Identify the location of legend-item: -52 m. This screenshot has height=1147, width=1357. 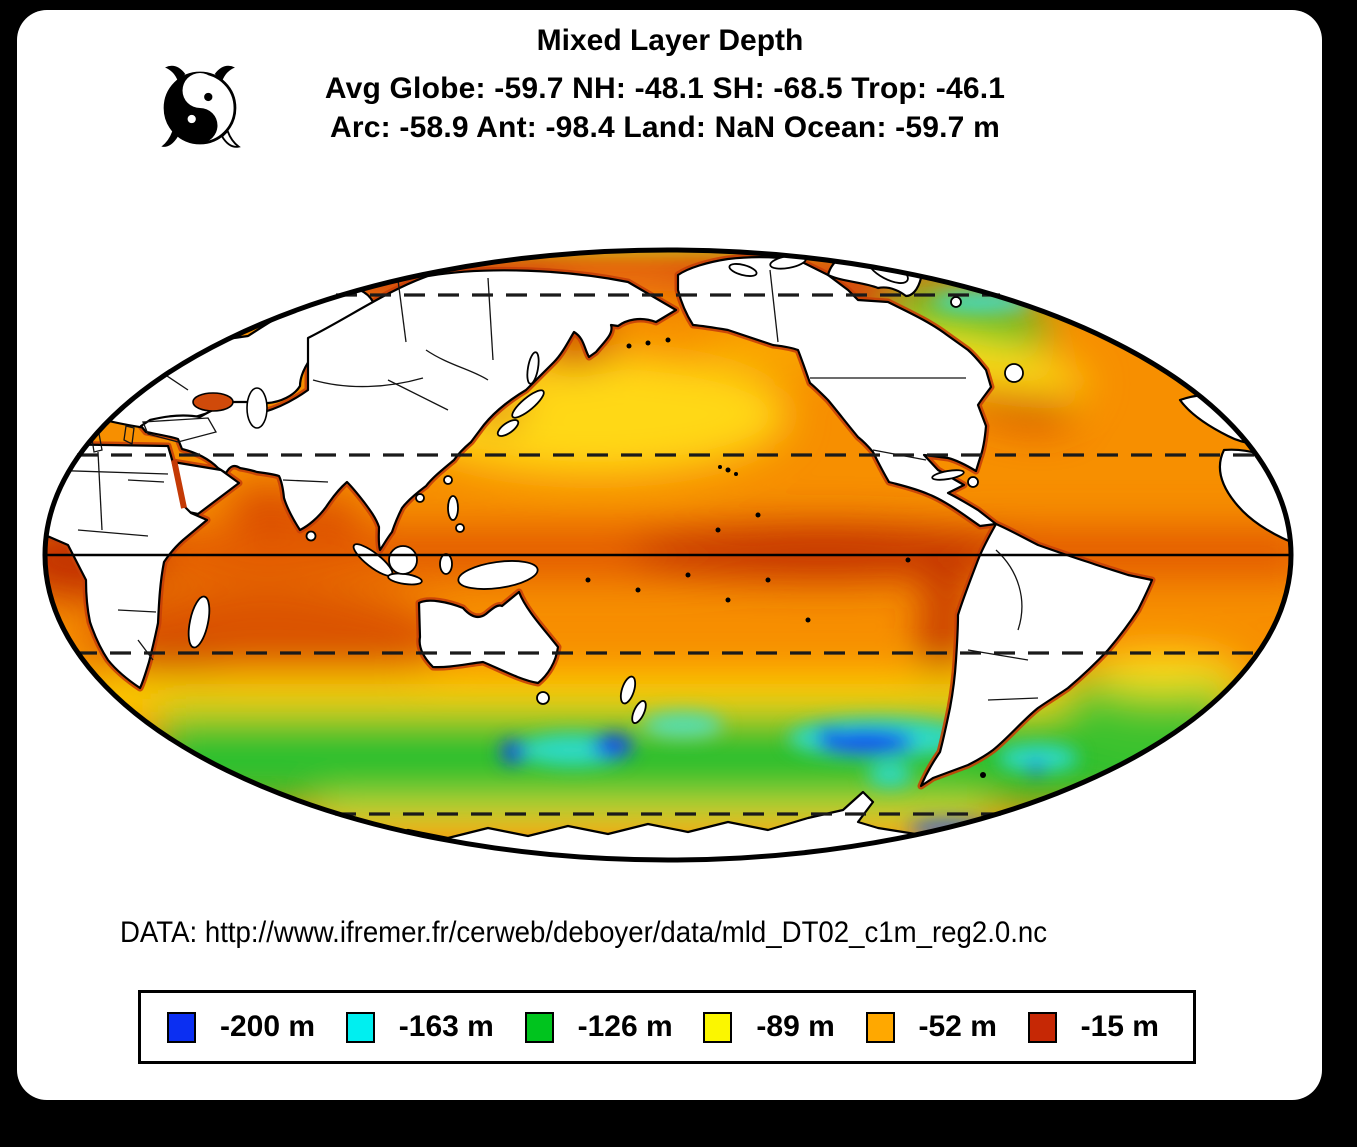
(931, 1027).